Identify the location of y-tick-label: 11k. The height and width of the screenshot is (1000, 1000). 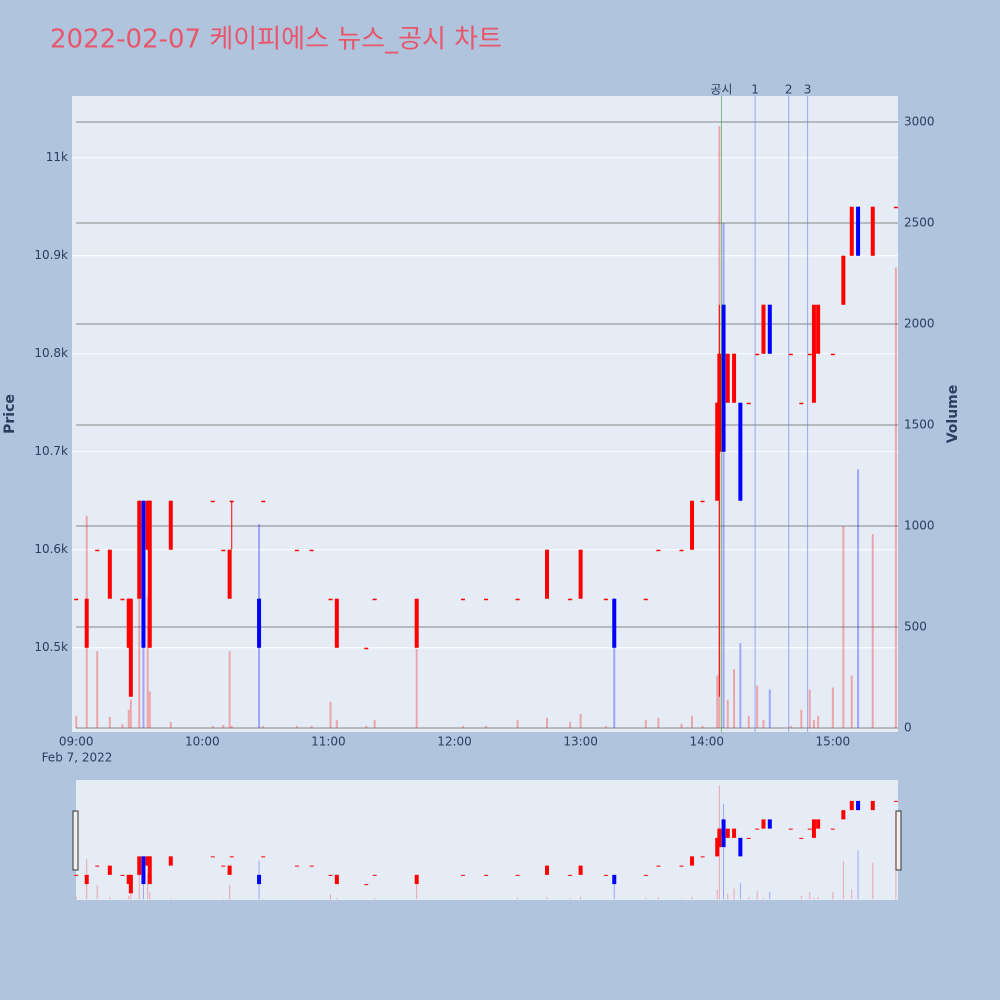
(57, 157).